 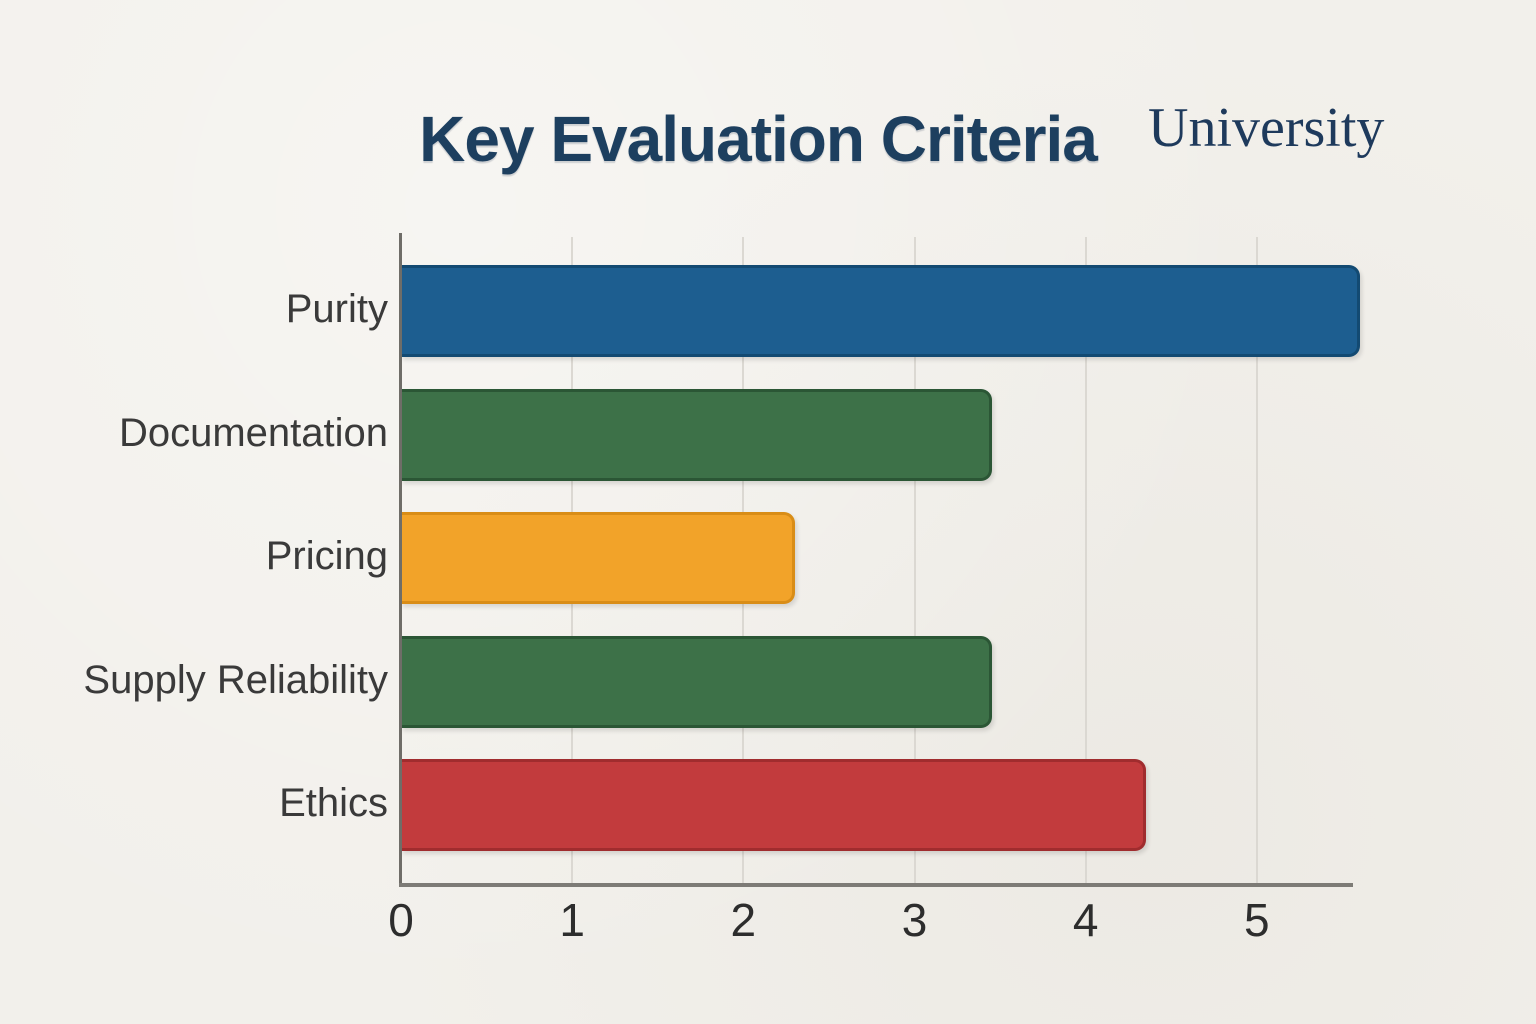 What do you see at coordinates (326, 556) in the screenshot?
I see `category-label-pricing: Pricing` at bounding box center [326, 556].